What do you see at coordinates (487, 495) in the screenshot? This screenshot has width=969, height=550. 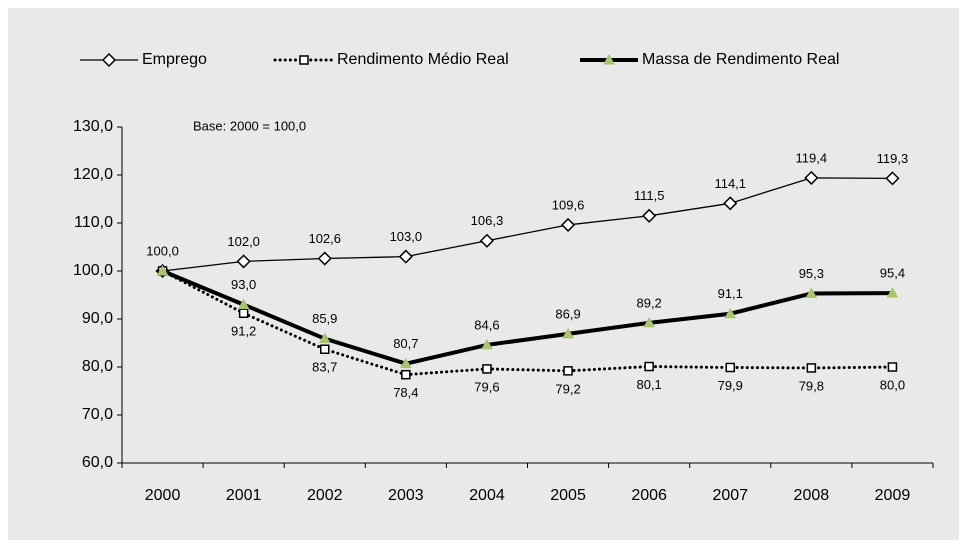 I see `x-tick-label: 2004` at bounding box center [487, 495].